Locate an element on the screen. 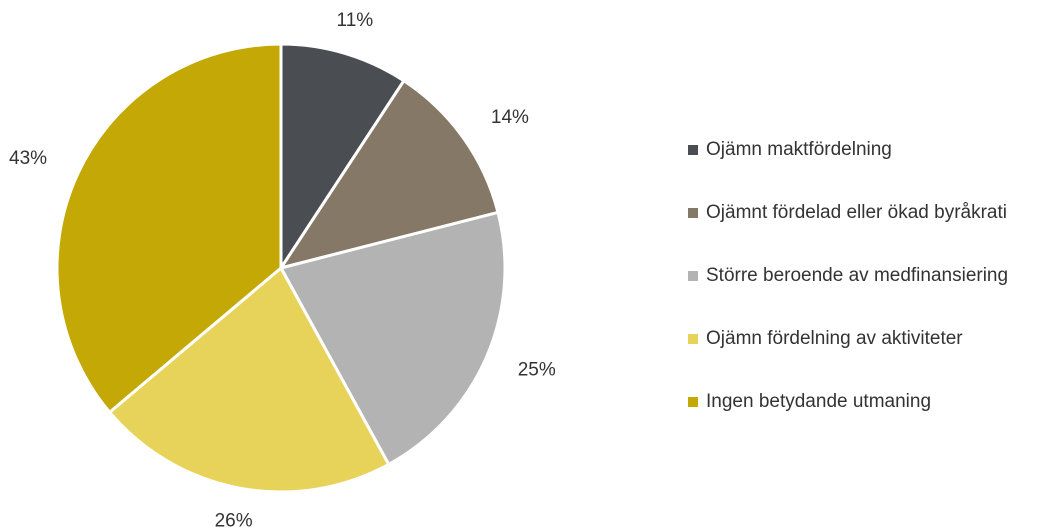 The height and width of the screenshot is (530, 1057). legend-label: Ingen betydande utmaning is located at coordinates (818, 401).